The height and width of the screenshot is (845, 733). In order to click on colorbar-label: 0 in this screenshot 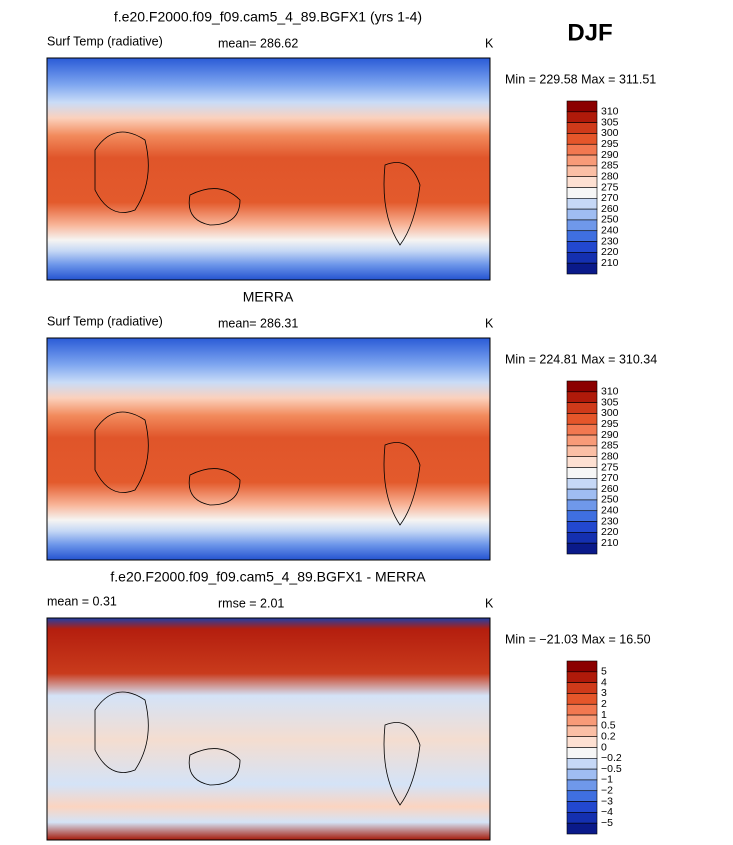, I will do `click(604, 747)`.